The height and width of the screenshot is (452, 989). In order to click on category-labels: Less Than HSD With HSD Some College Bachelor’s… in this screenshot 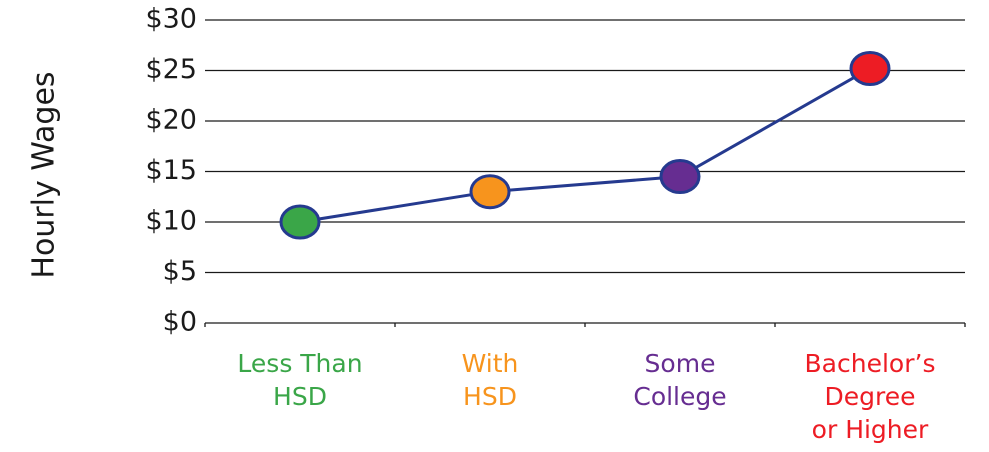, I will do `click(586, 396)`.